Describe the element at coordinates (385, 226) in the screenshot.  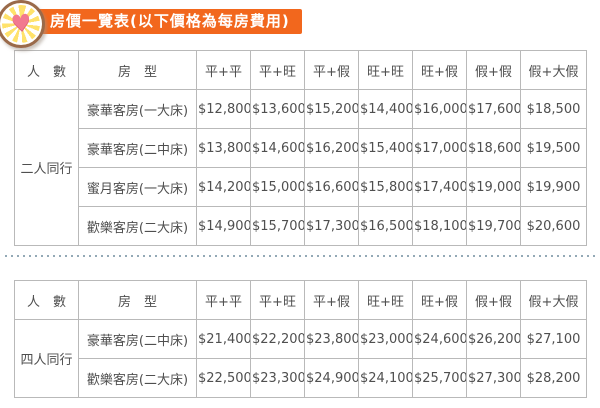
I see `price-cell: $16,500` at that location.